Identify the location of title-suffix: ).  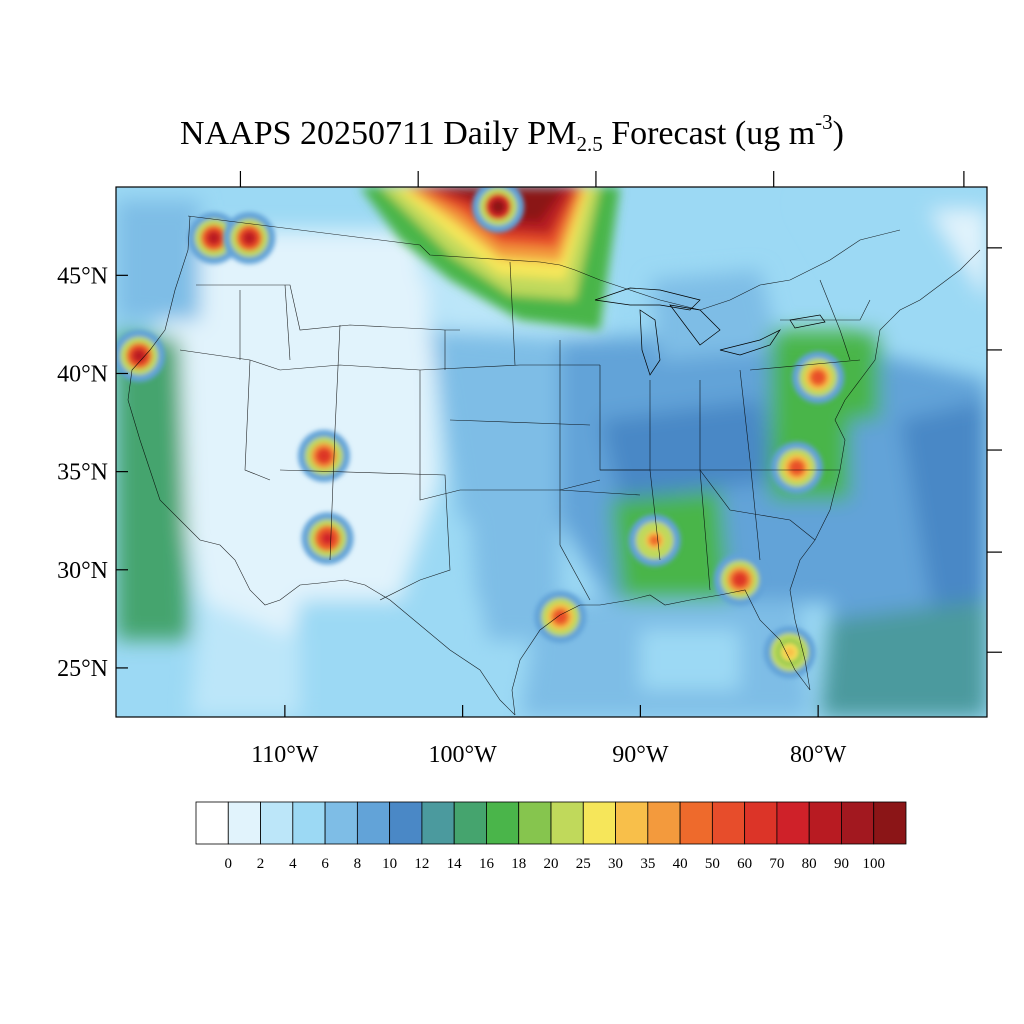
(838, 133).